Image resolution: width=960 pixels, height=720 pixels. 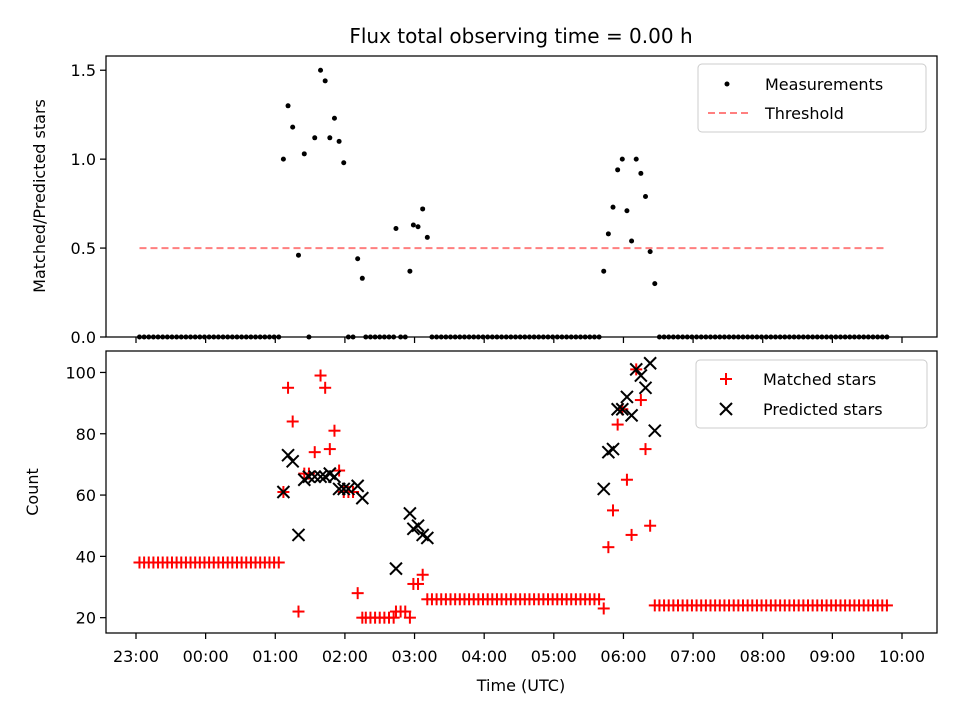 I want to click on top-y-tick-label: 1.0, so click(x=83, y=159).